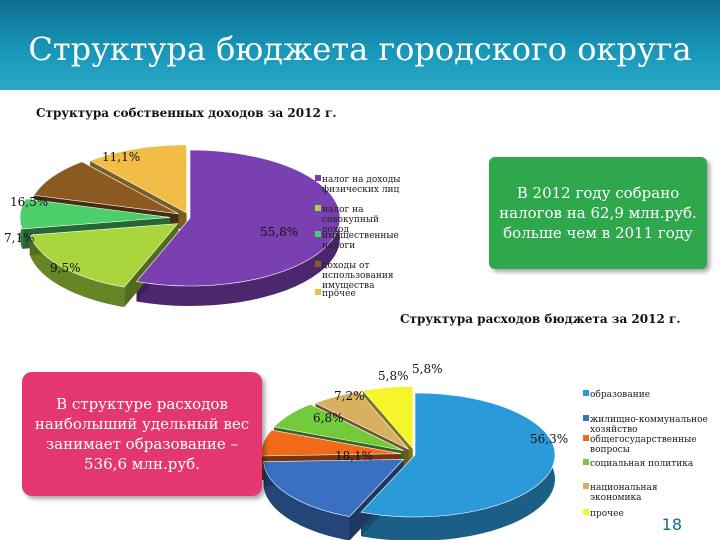 The width and height of the screenshot is (720, 540). I want to click on legend-item-0-2: имущественные налоги, so click(360, 241).